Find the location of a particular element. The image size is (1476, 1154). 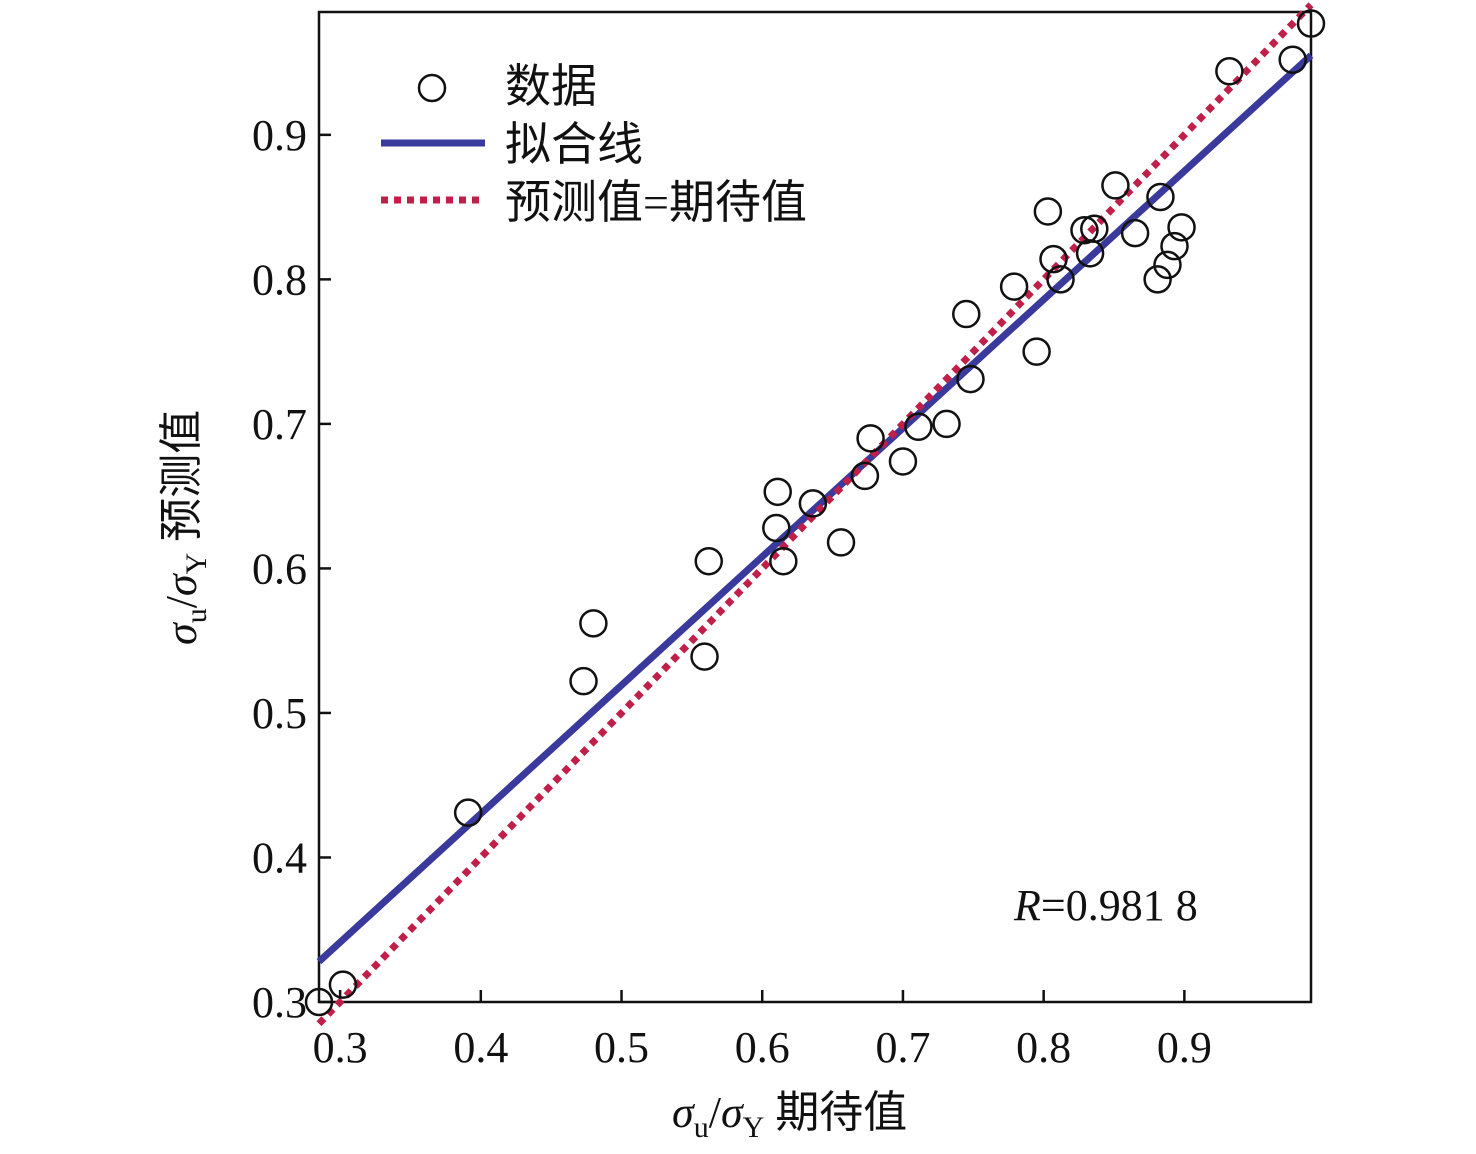

x-tick-label: 0.4 is located at coordinates (480, 1047).